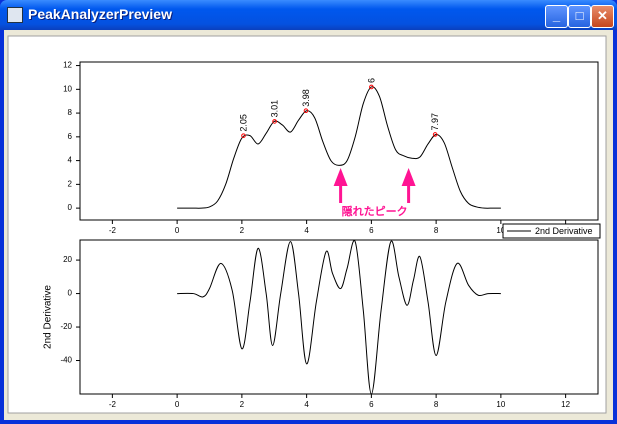  I want to click on y-tick-label: 6, so click(70, 136).